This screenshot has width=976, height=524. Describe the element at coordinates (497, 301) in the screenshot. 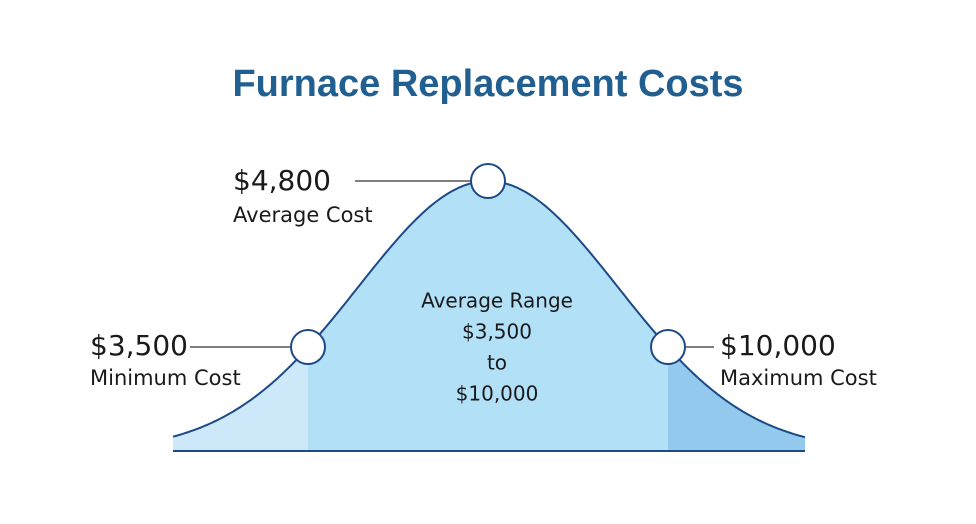

I see `range-text: Average Range` at that location.